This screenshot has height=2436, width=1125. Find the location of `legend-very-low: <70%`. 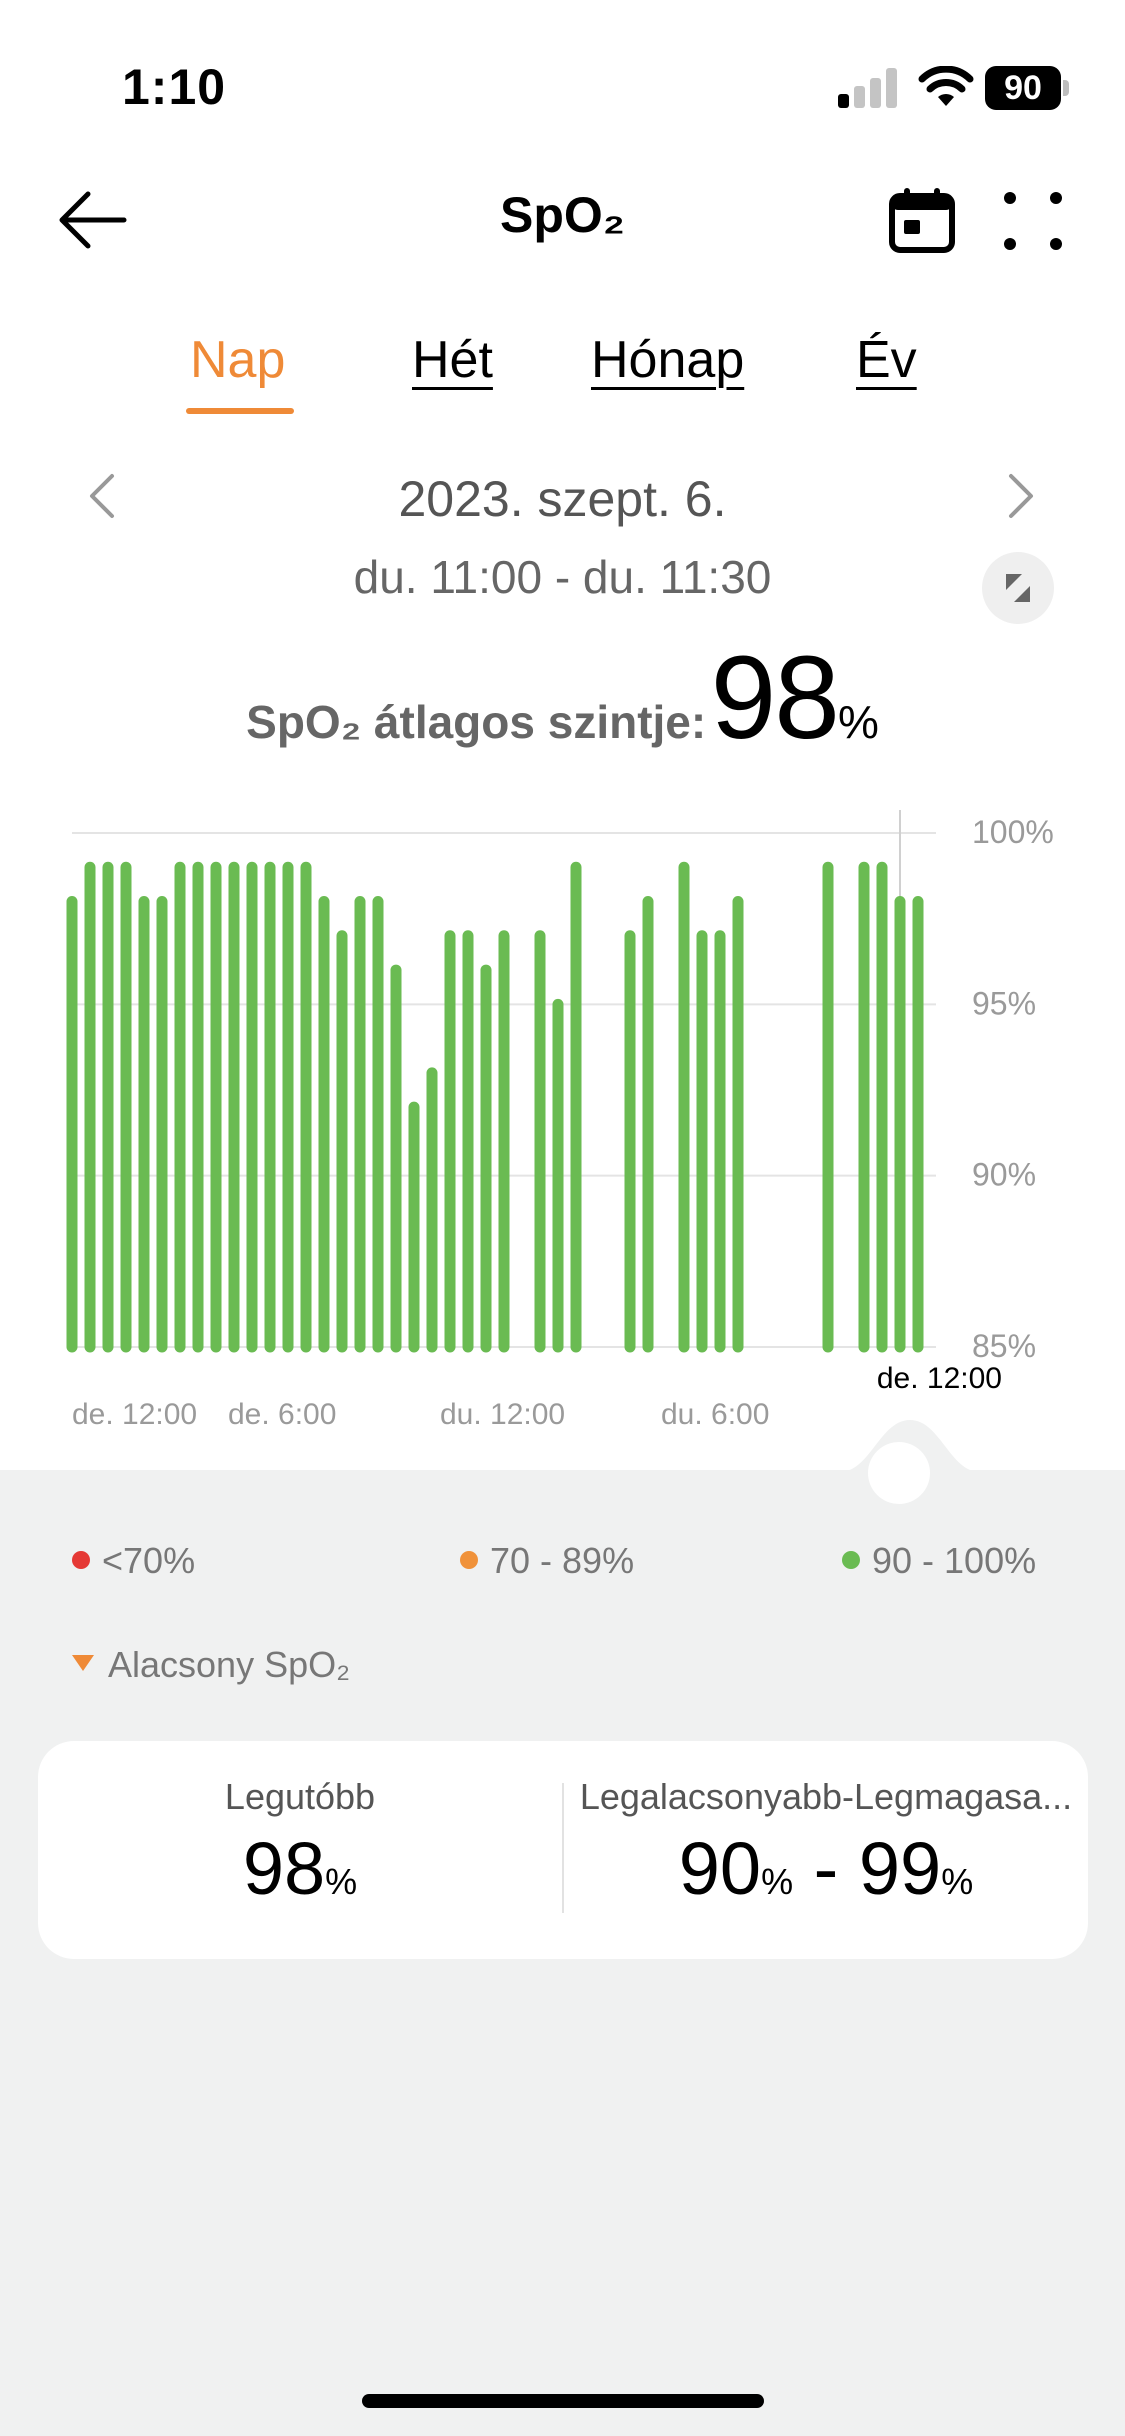

legend-very-low: <70% is located at coordinates (133, 1561).